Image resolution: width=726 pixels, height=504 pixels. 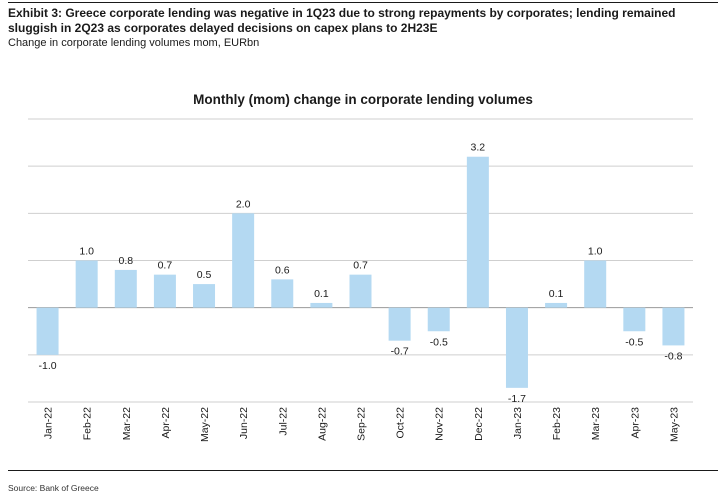 I want to click on x-tick-label: Feb-22, so click(x=88, y=423).